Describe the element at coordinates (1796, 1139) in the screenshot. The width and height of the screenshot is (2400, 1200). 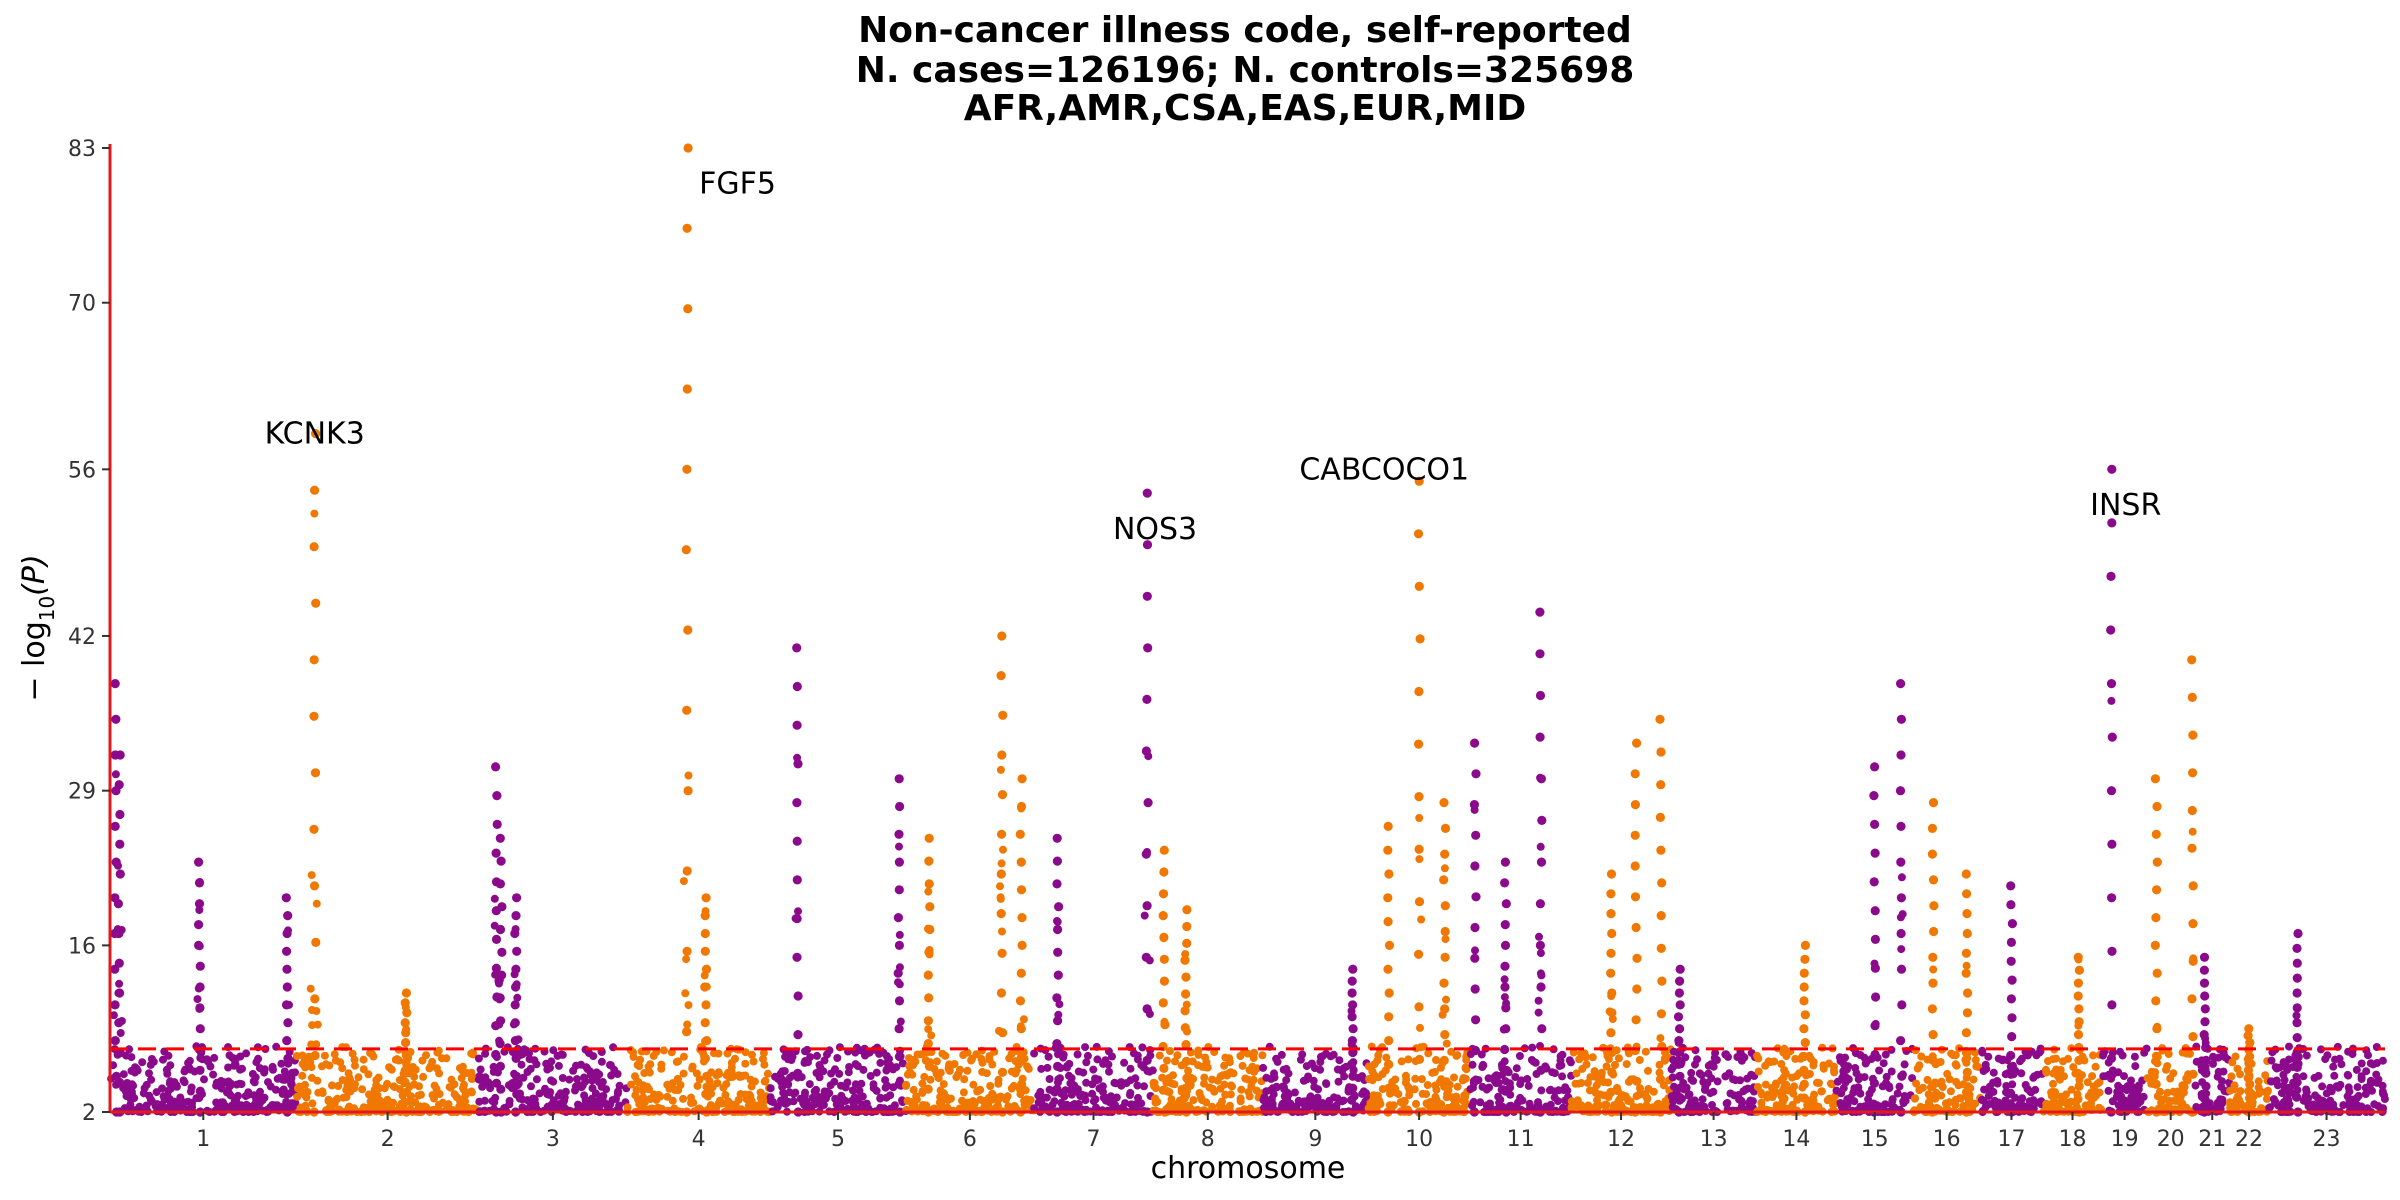
I see `x-tick-label-14: 14` at that location.